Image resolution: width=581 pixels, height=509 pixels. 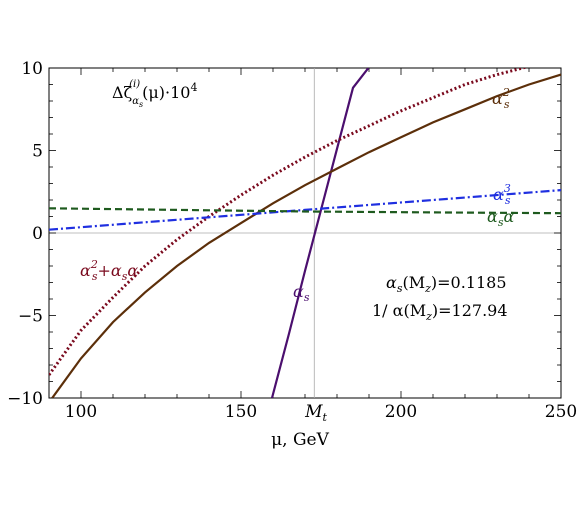 I want to click on delta-zeta-annotation: Δζαs(i) (μ)·104, so click(x=154, y=94).